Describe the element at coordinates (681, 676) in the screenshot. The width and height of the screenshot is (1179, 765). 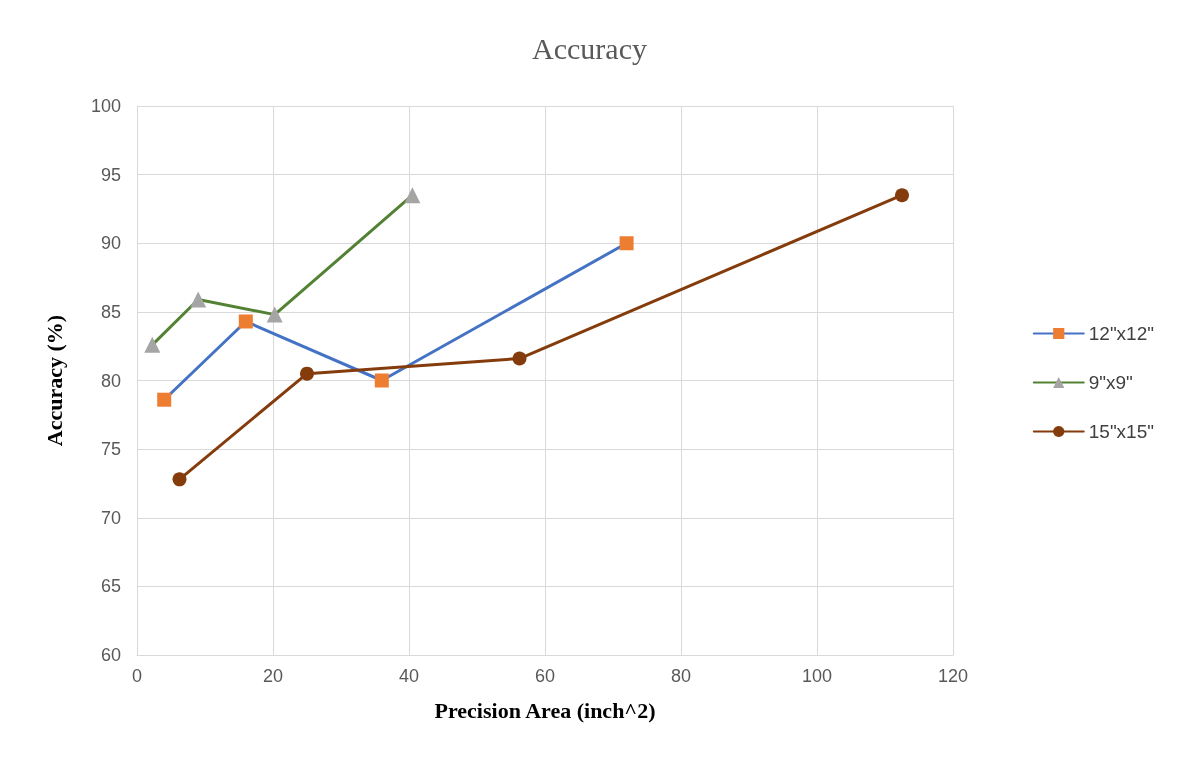
I see `x-tick-label: 80` at that location.